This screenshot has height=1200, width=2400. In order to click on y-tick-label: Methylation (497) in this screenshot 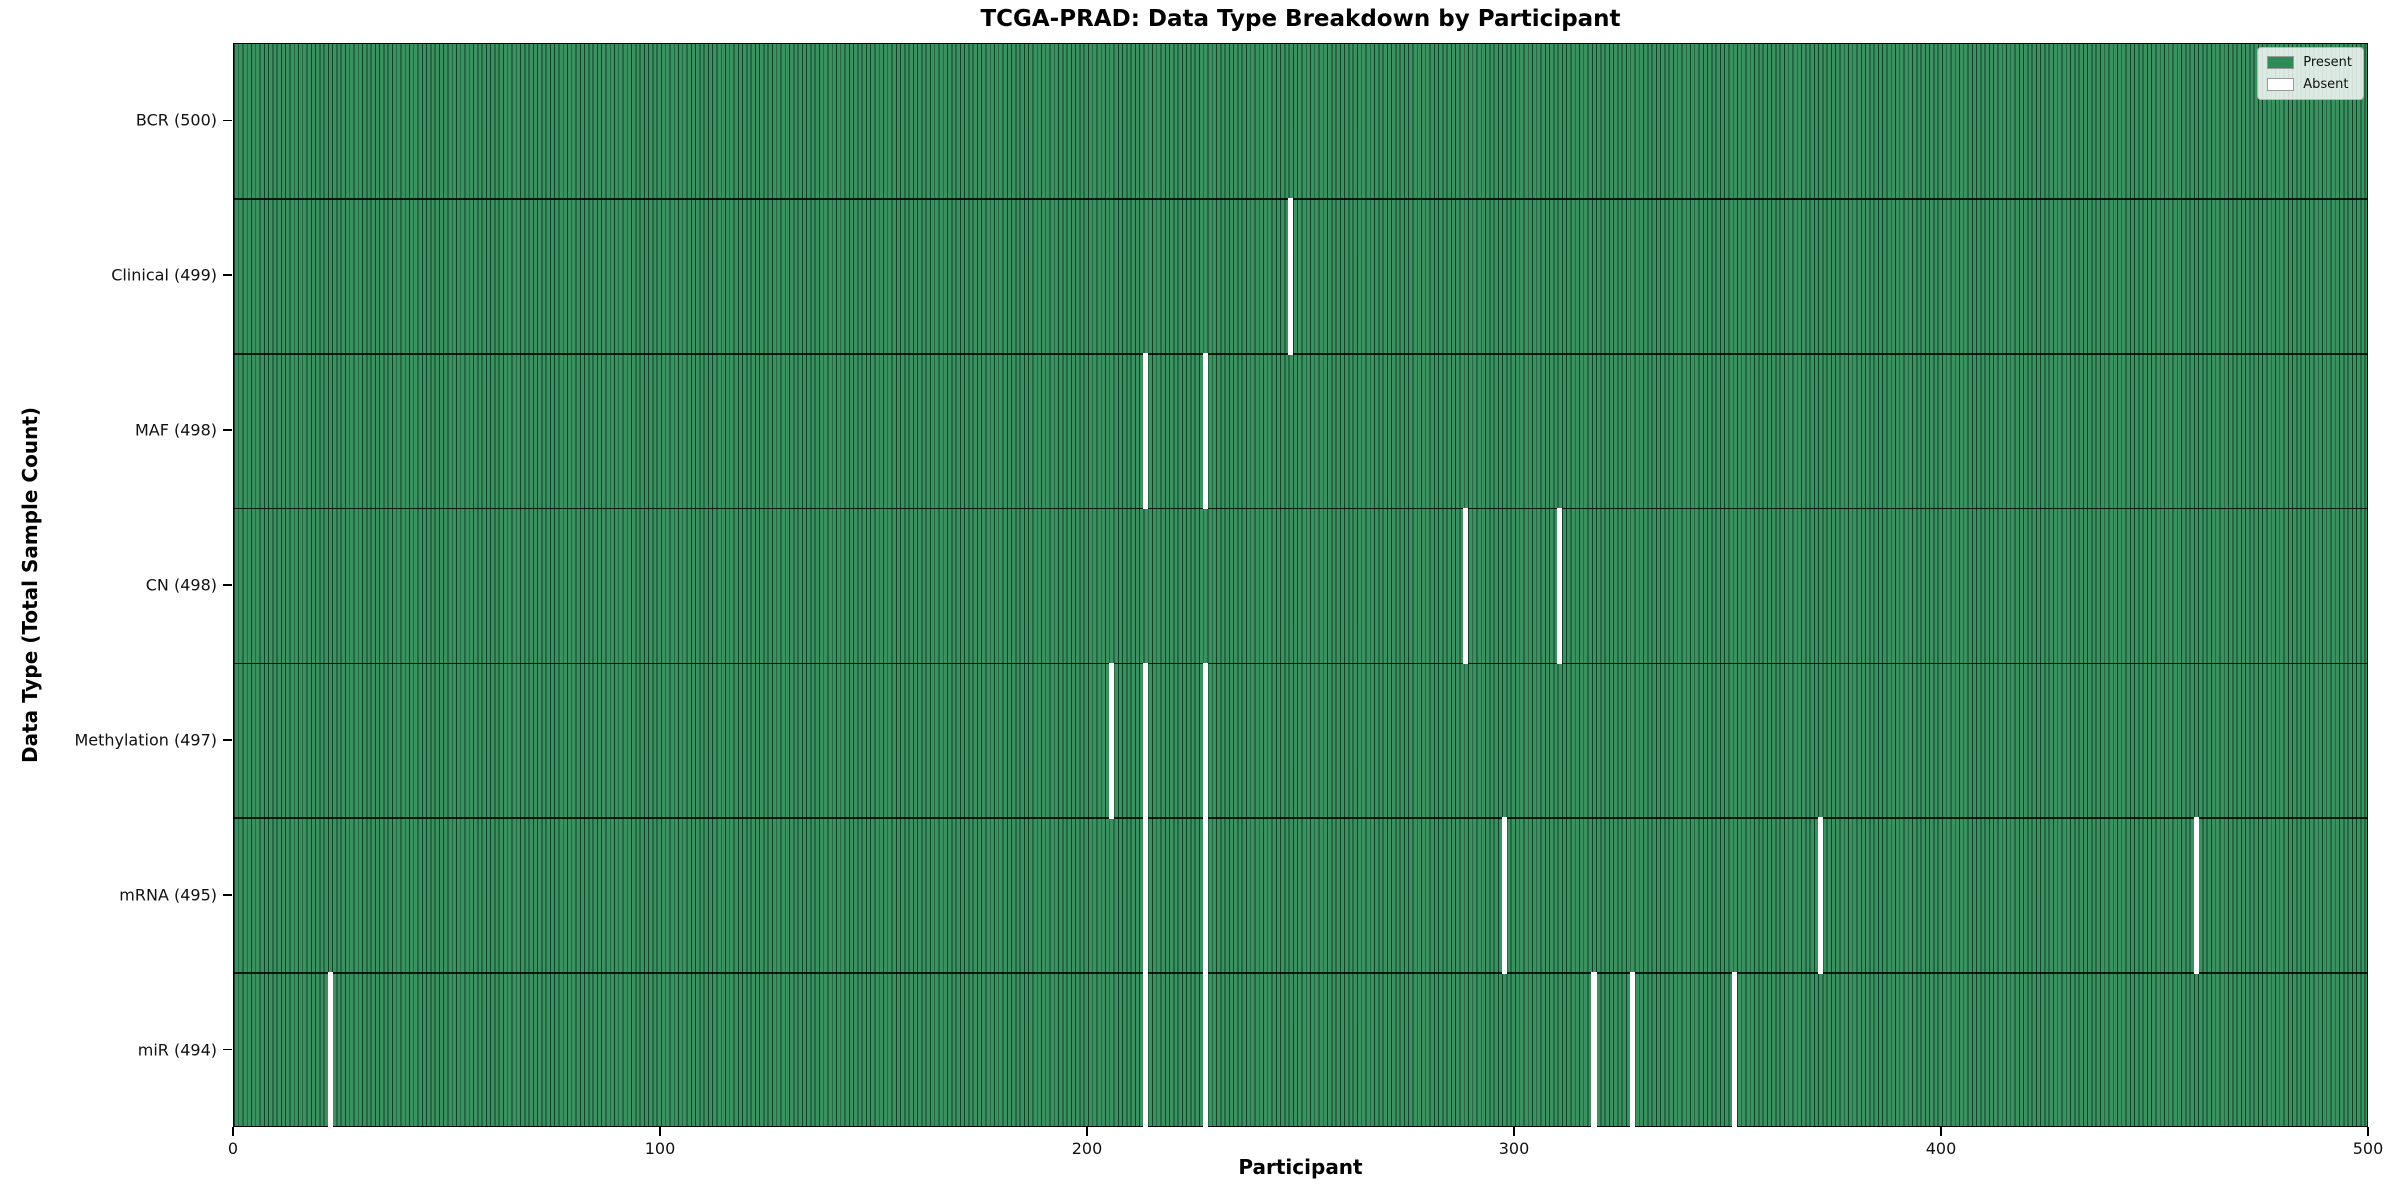, I will do `click(145, 740)`.